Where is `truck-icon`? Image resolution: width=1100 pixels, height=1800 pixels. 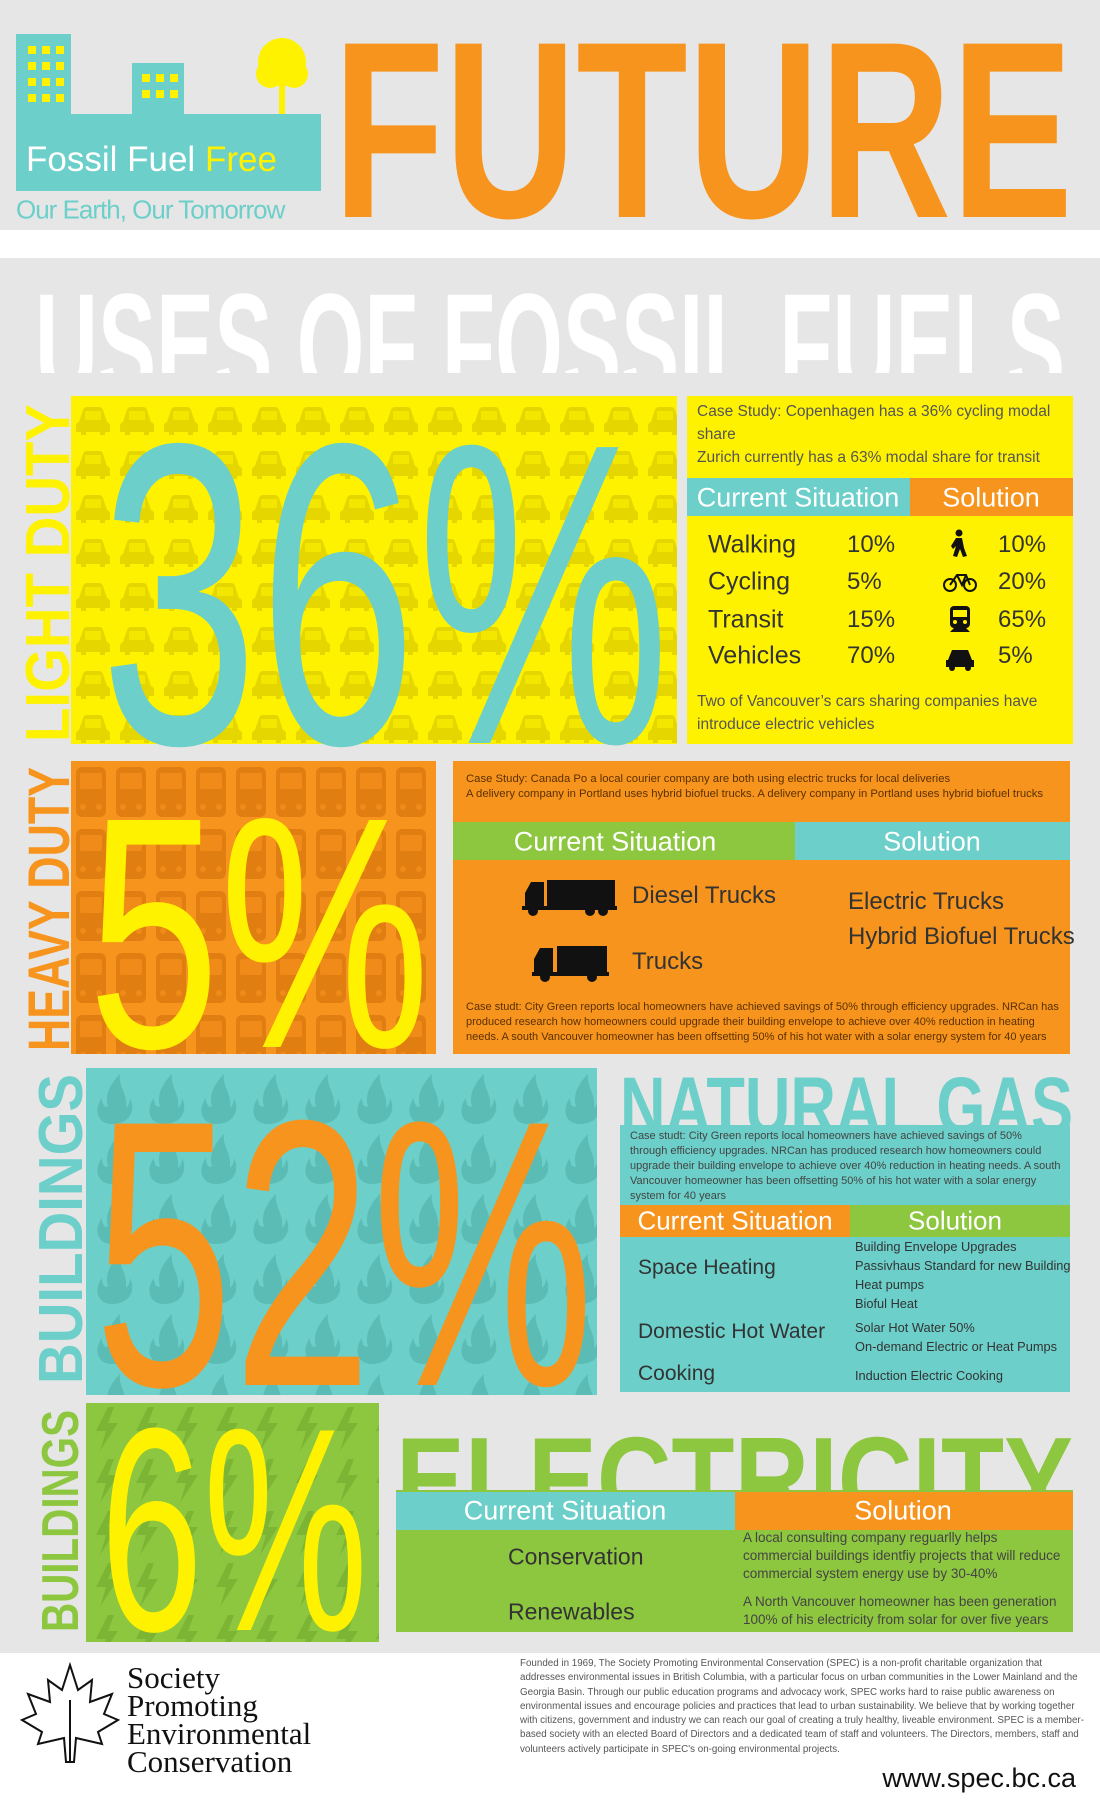
truck-icon is located at coordinates (570, 964).